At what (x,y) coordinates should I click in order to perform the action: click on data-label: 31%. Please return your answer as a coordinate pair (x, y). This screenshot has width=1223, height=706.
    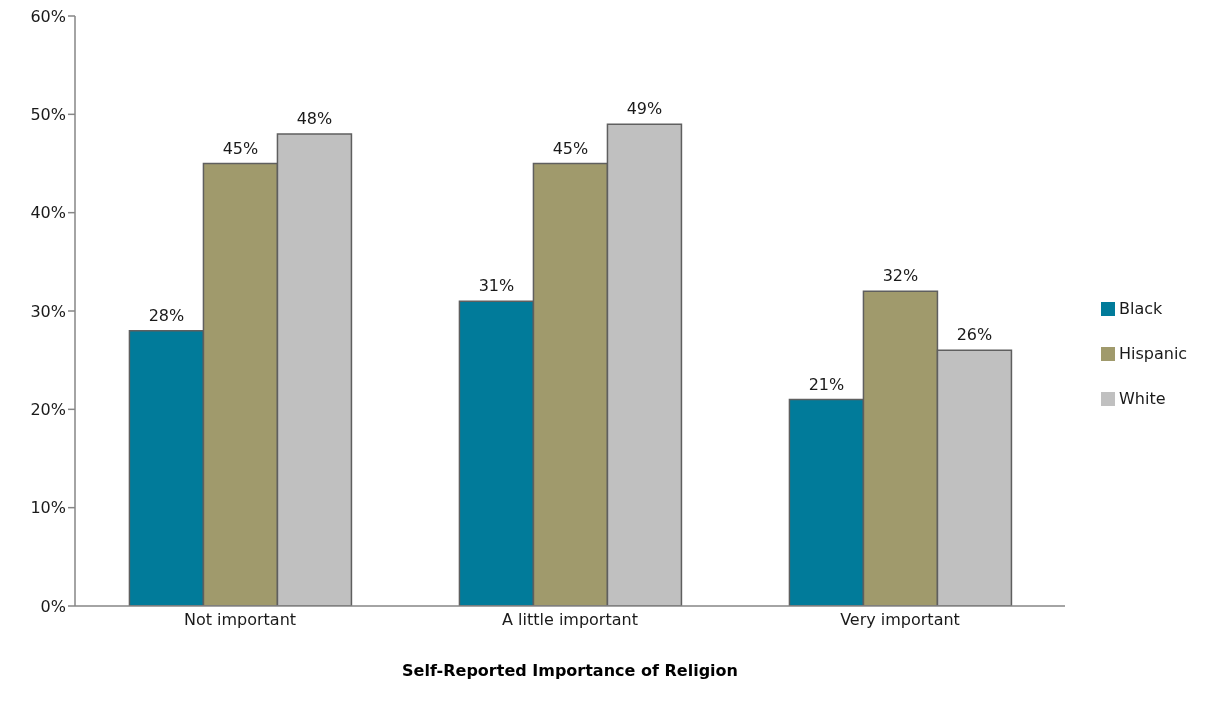
    Looking at the image, I should click on (496, 286).